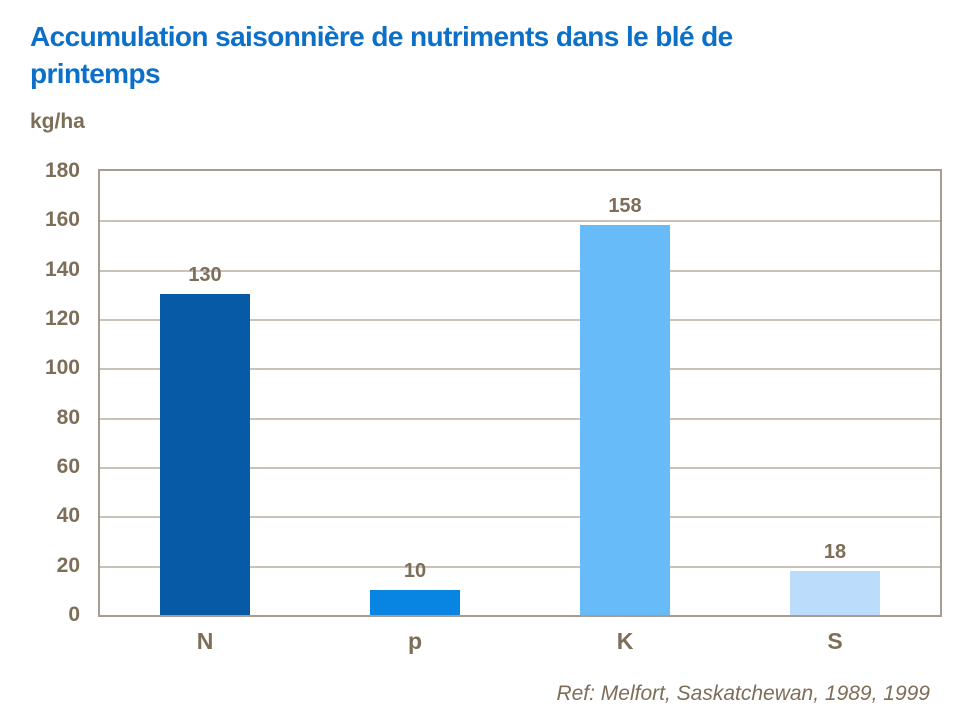 This screenshot has width=960, height=720. Describe the element at coordinates (62, 220) in the screenshot. I see `y-tick-label: 160` at that location.